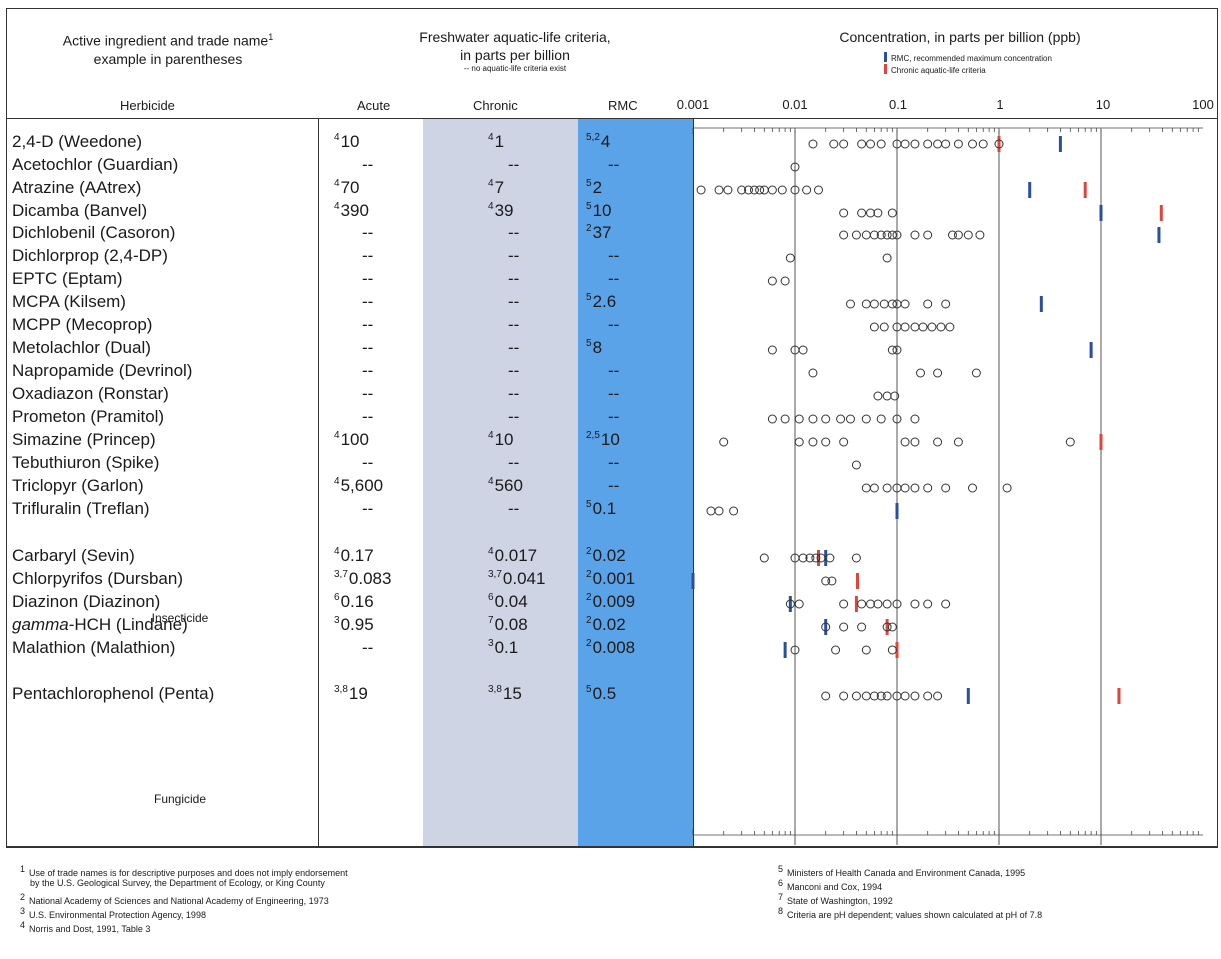  I want to click on chronic-cell: 410, so click(500, 440).